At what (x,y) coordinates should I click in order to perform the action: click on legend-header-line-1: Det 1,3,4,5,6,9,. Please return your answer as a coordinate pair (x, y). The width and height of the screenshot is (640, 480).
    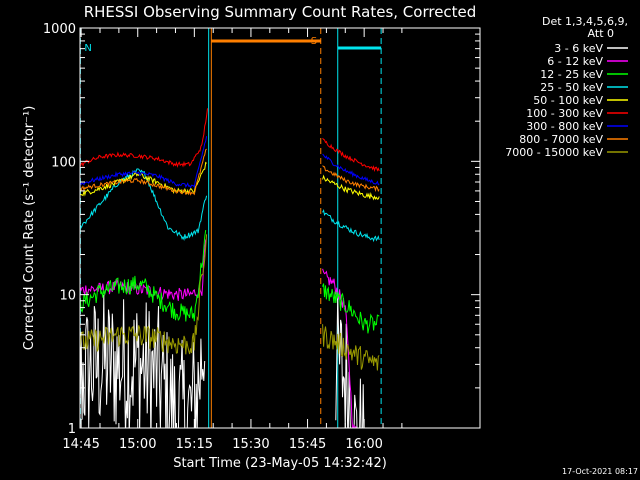
    Looking at the image, I should click on (585, 21).